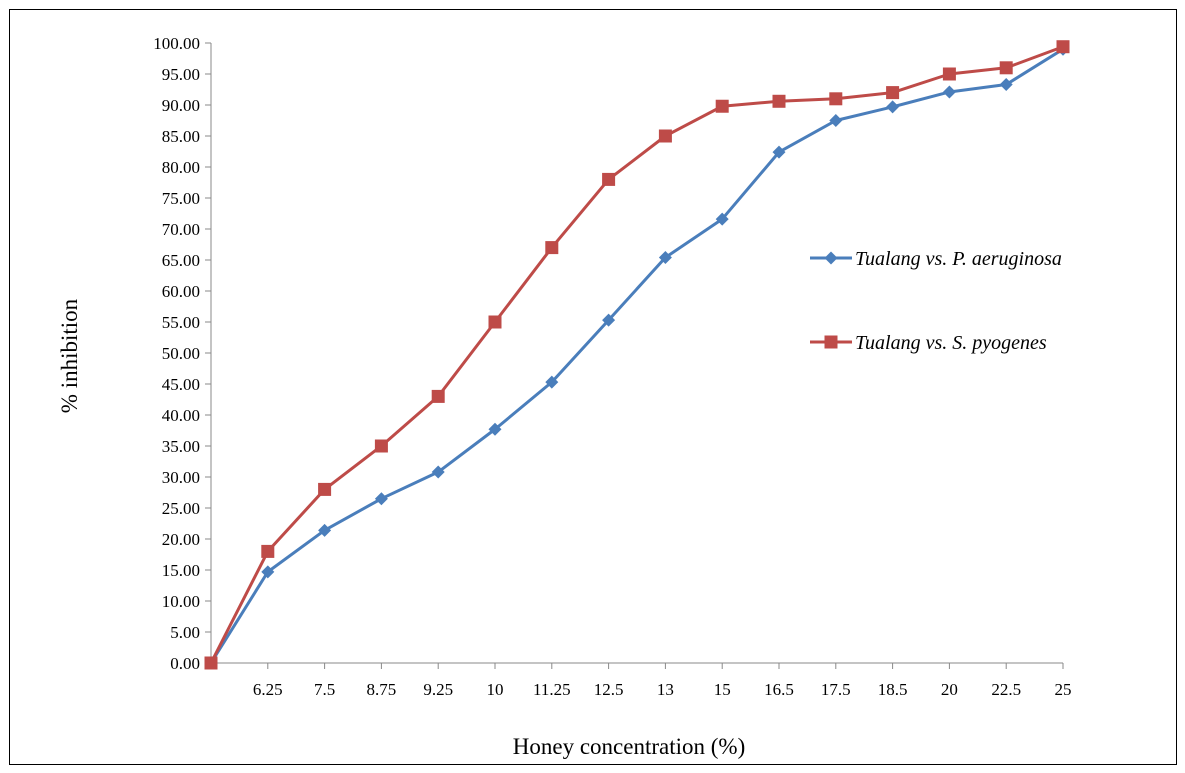 This screenshot has height=773, width=1185. What do you see at coordinates (181, 229) in the screenshot?
I see `y-tick-label: 70.00` at bounding box center [181, 229].